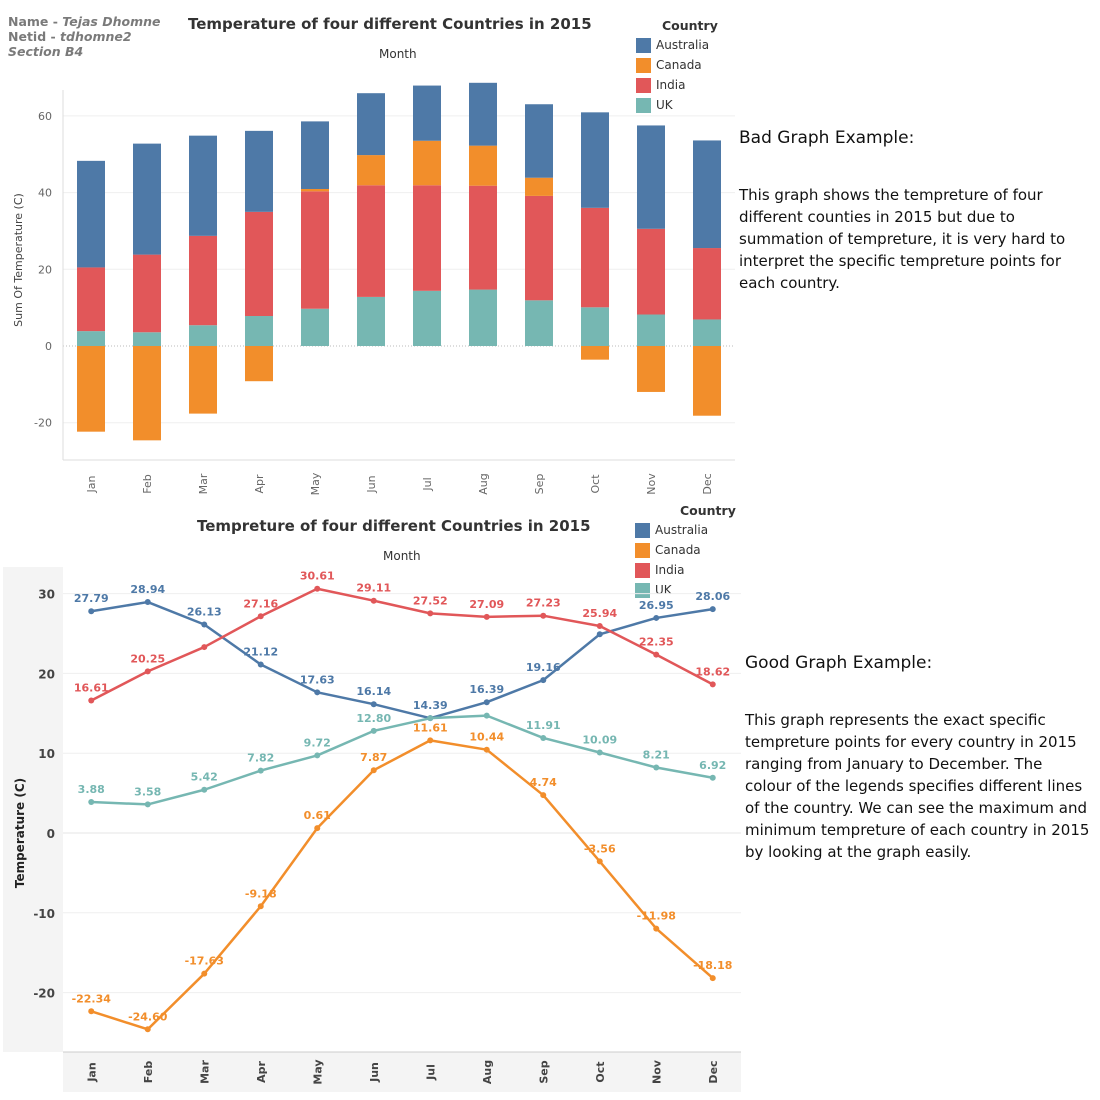 This screenshot has width=1100, height=1100. Describe the element at coordinates (51, 834) in the screenshot. I see `y-tick-label: 0` at that location.